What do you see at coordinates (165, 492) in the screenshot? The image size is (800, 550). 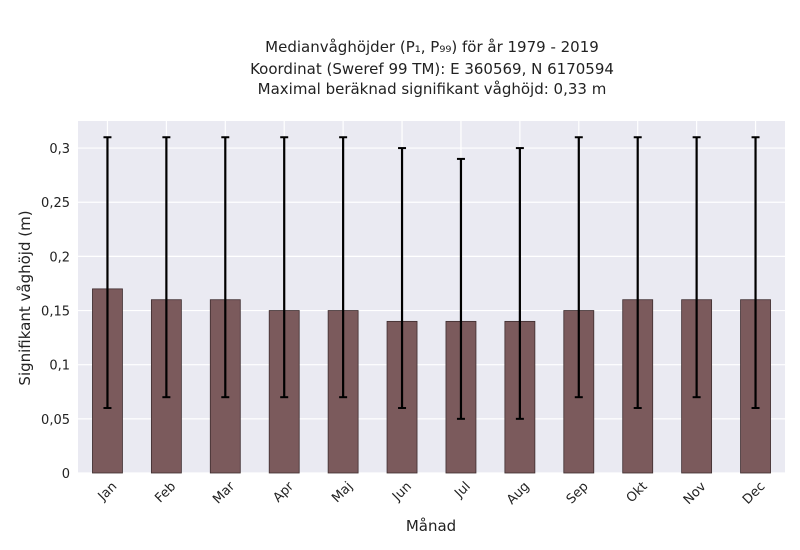 I see `x-tick-label: Feb` at bounding box center [165, 492].